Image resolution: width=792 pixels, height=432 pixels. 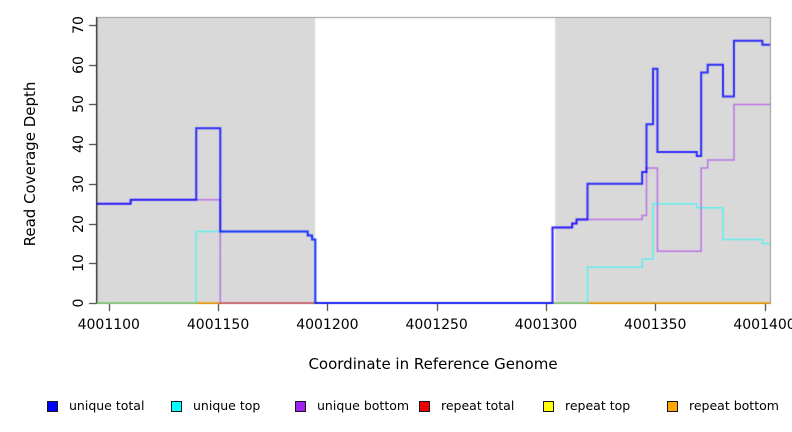 What do you see at coordinates (478, 405) in the screenshot?
I see `legend-label: repeat total` at bounding box center [478, 405].